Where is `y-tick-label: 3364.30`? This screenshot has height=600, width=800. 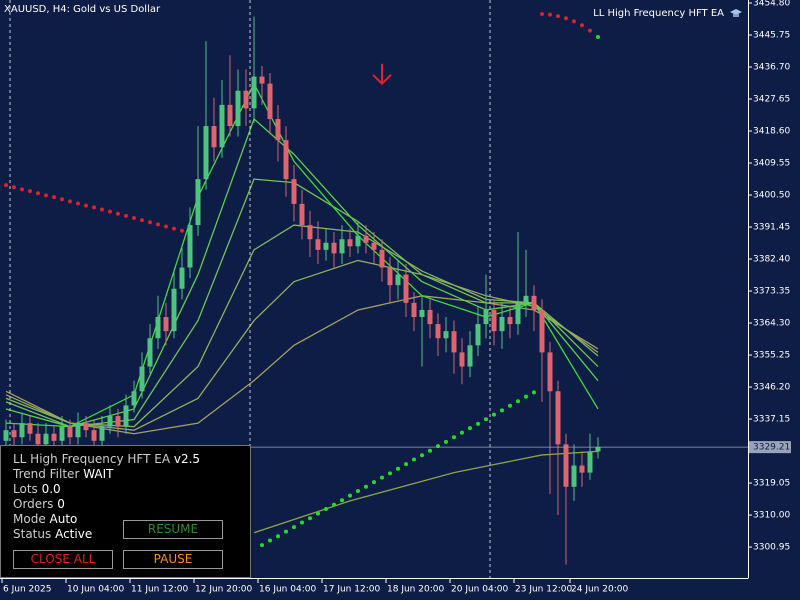
y-tick-label: 3364.30 is located at coordinates (771, 324).